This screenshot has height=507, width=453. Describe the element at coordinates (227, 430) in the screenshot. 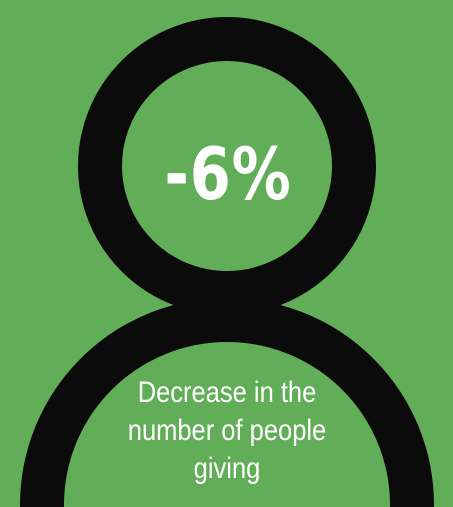

I see `stat-caption: Decrease in the number of people giving` at that location.